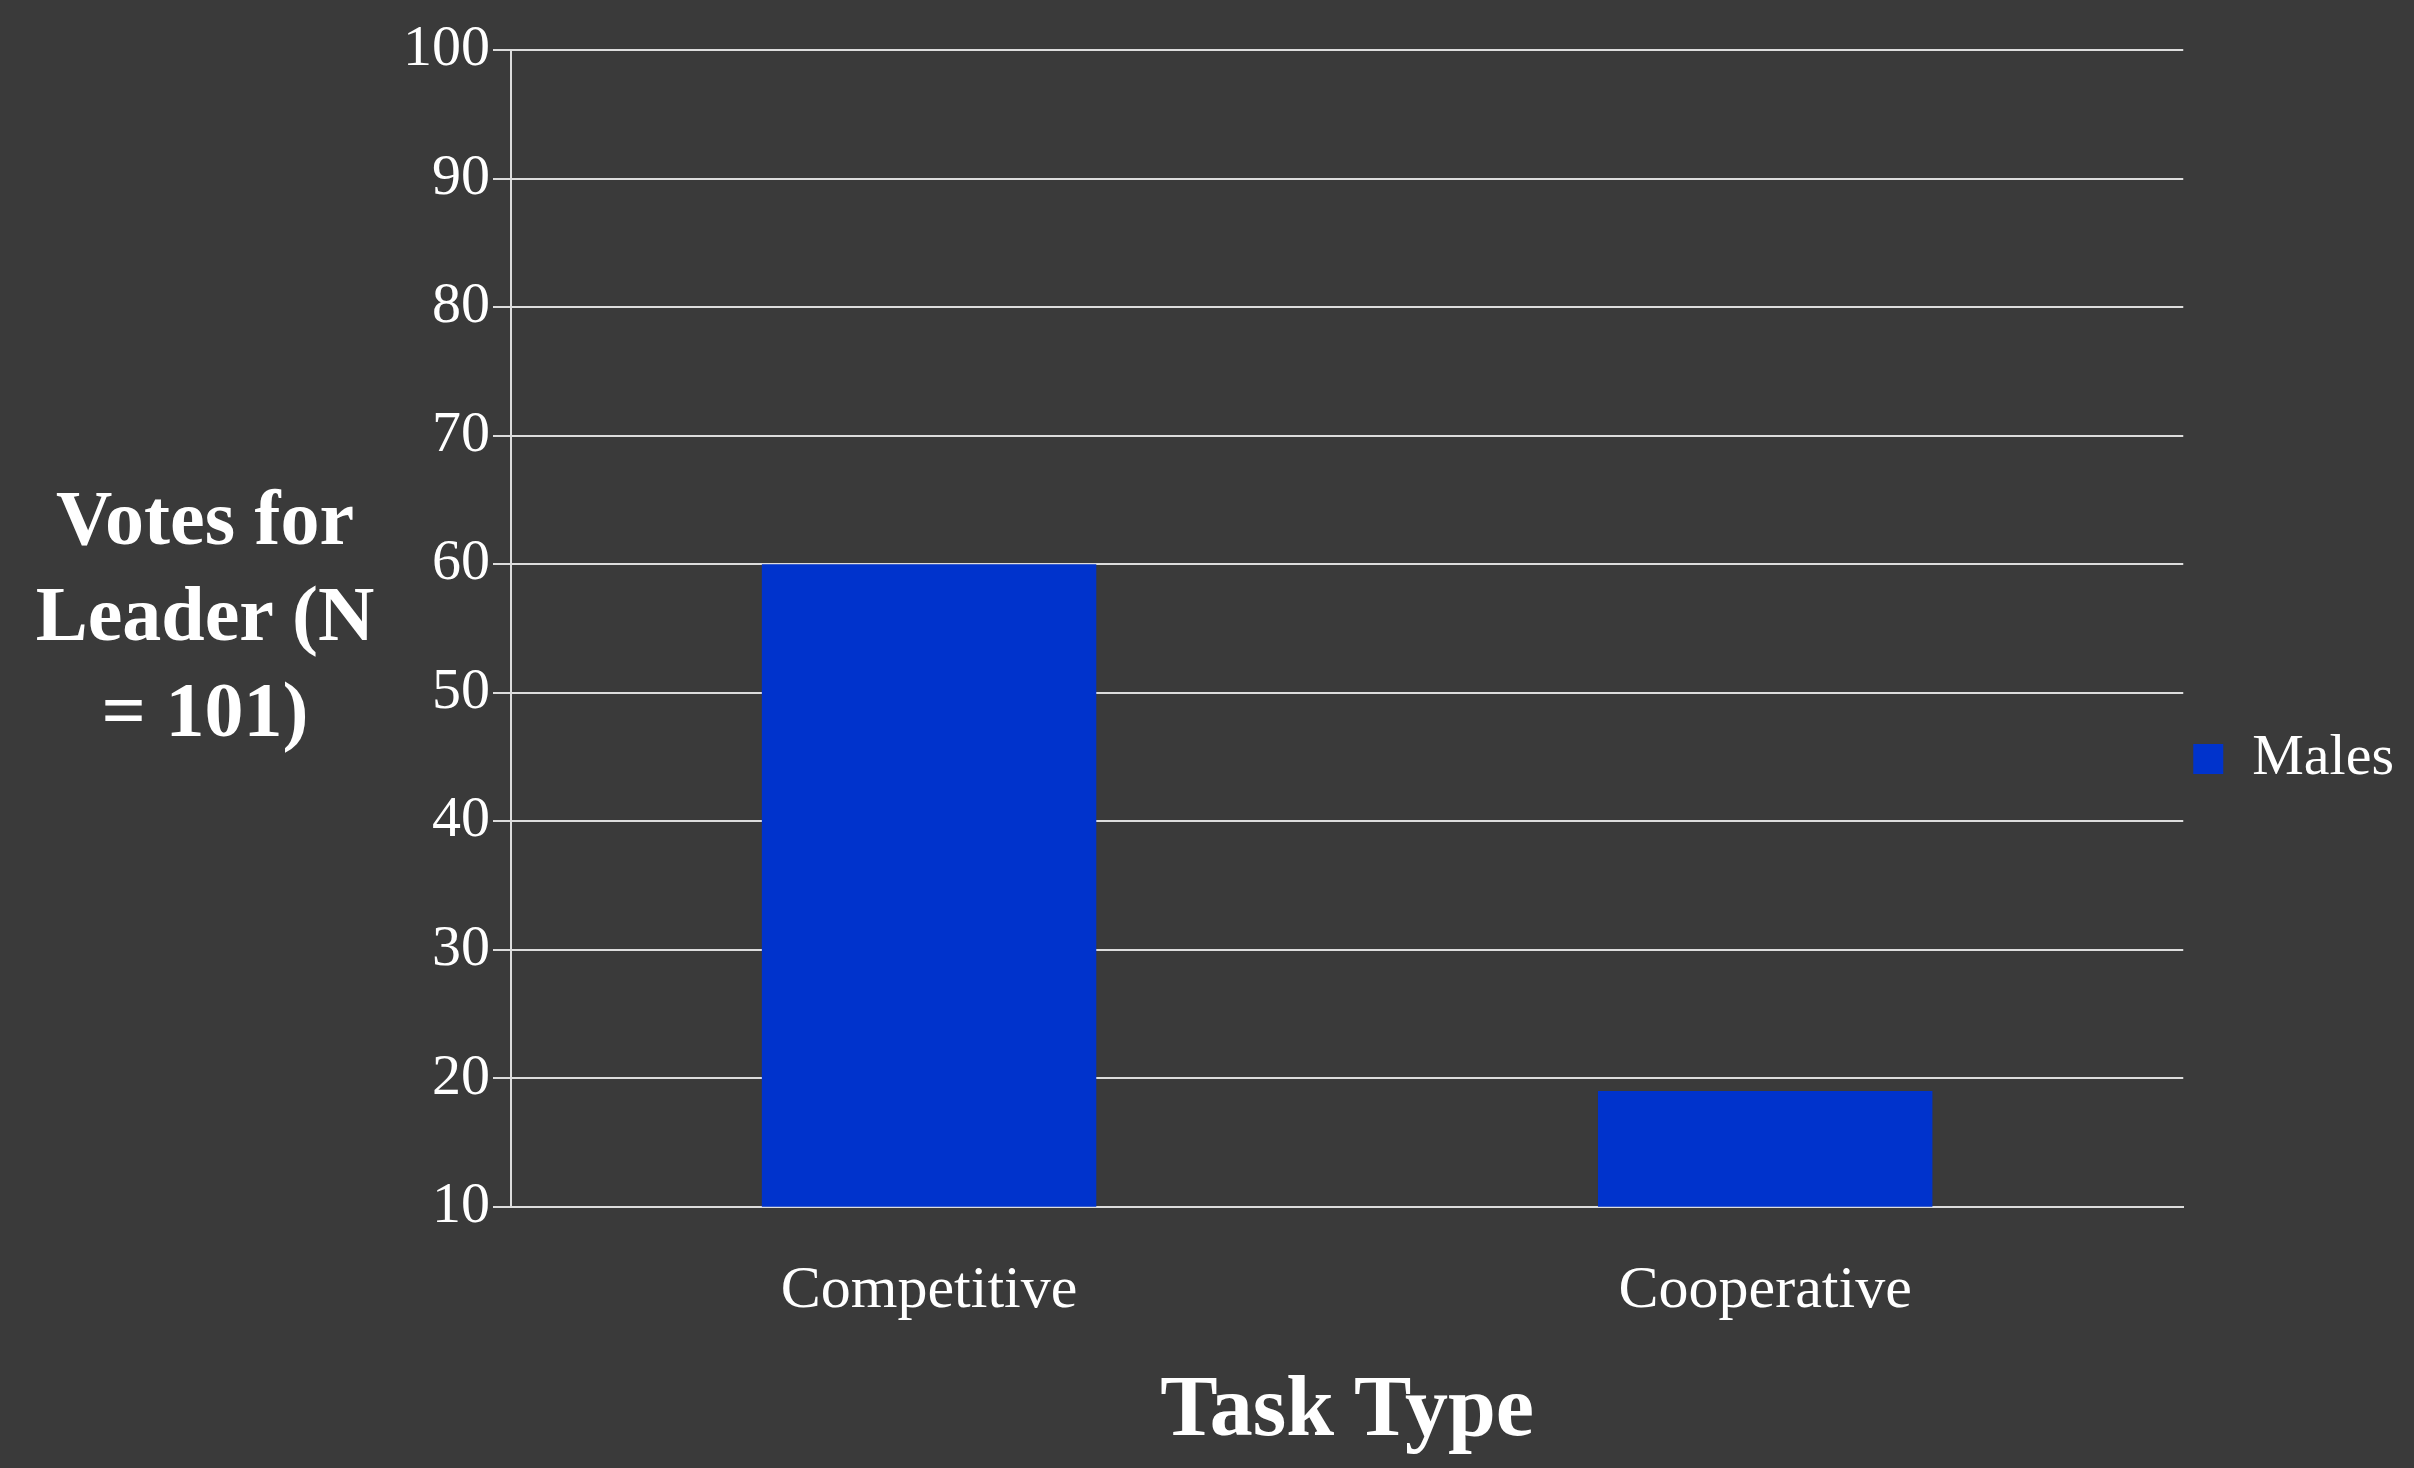 The height and width of the screenshot is (1468, 2414). What do you see at coordinates (461, 1203) in the screenshot?
I see `y-tick-label: 10` at bounding box center [461, 1203].